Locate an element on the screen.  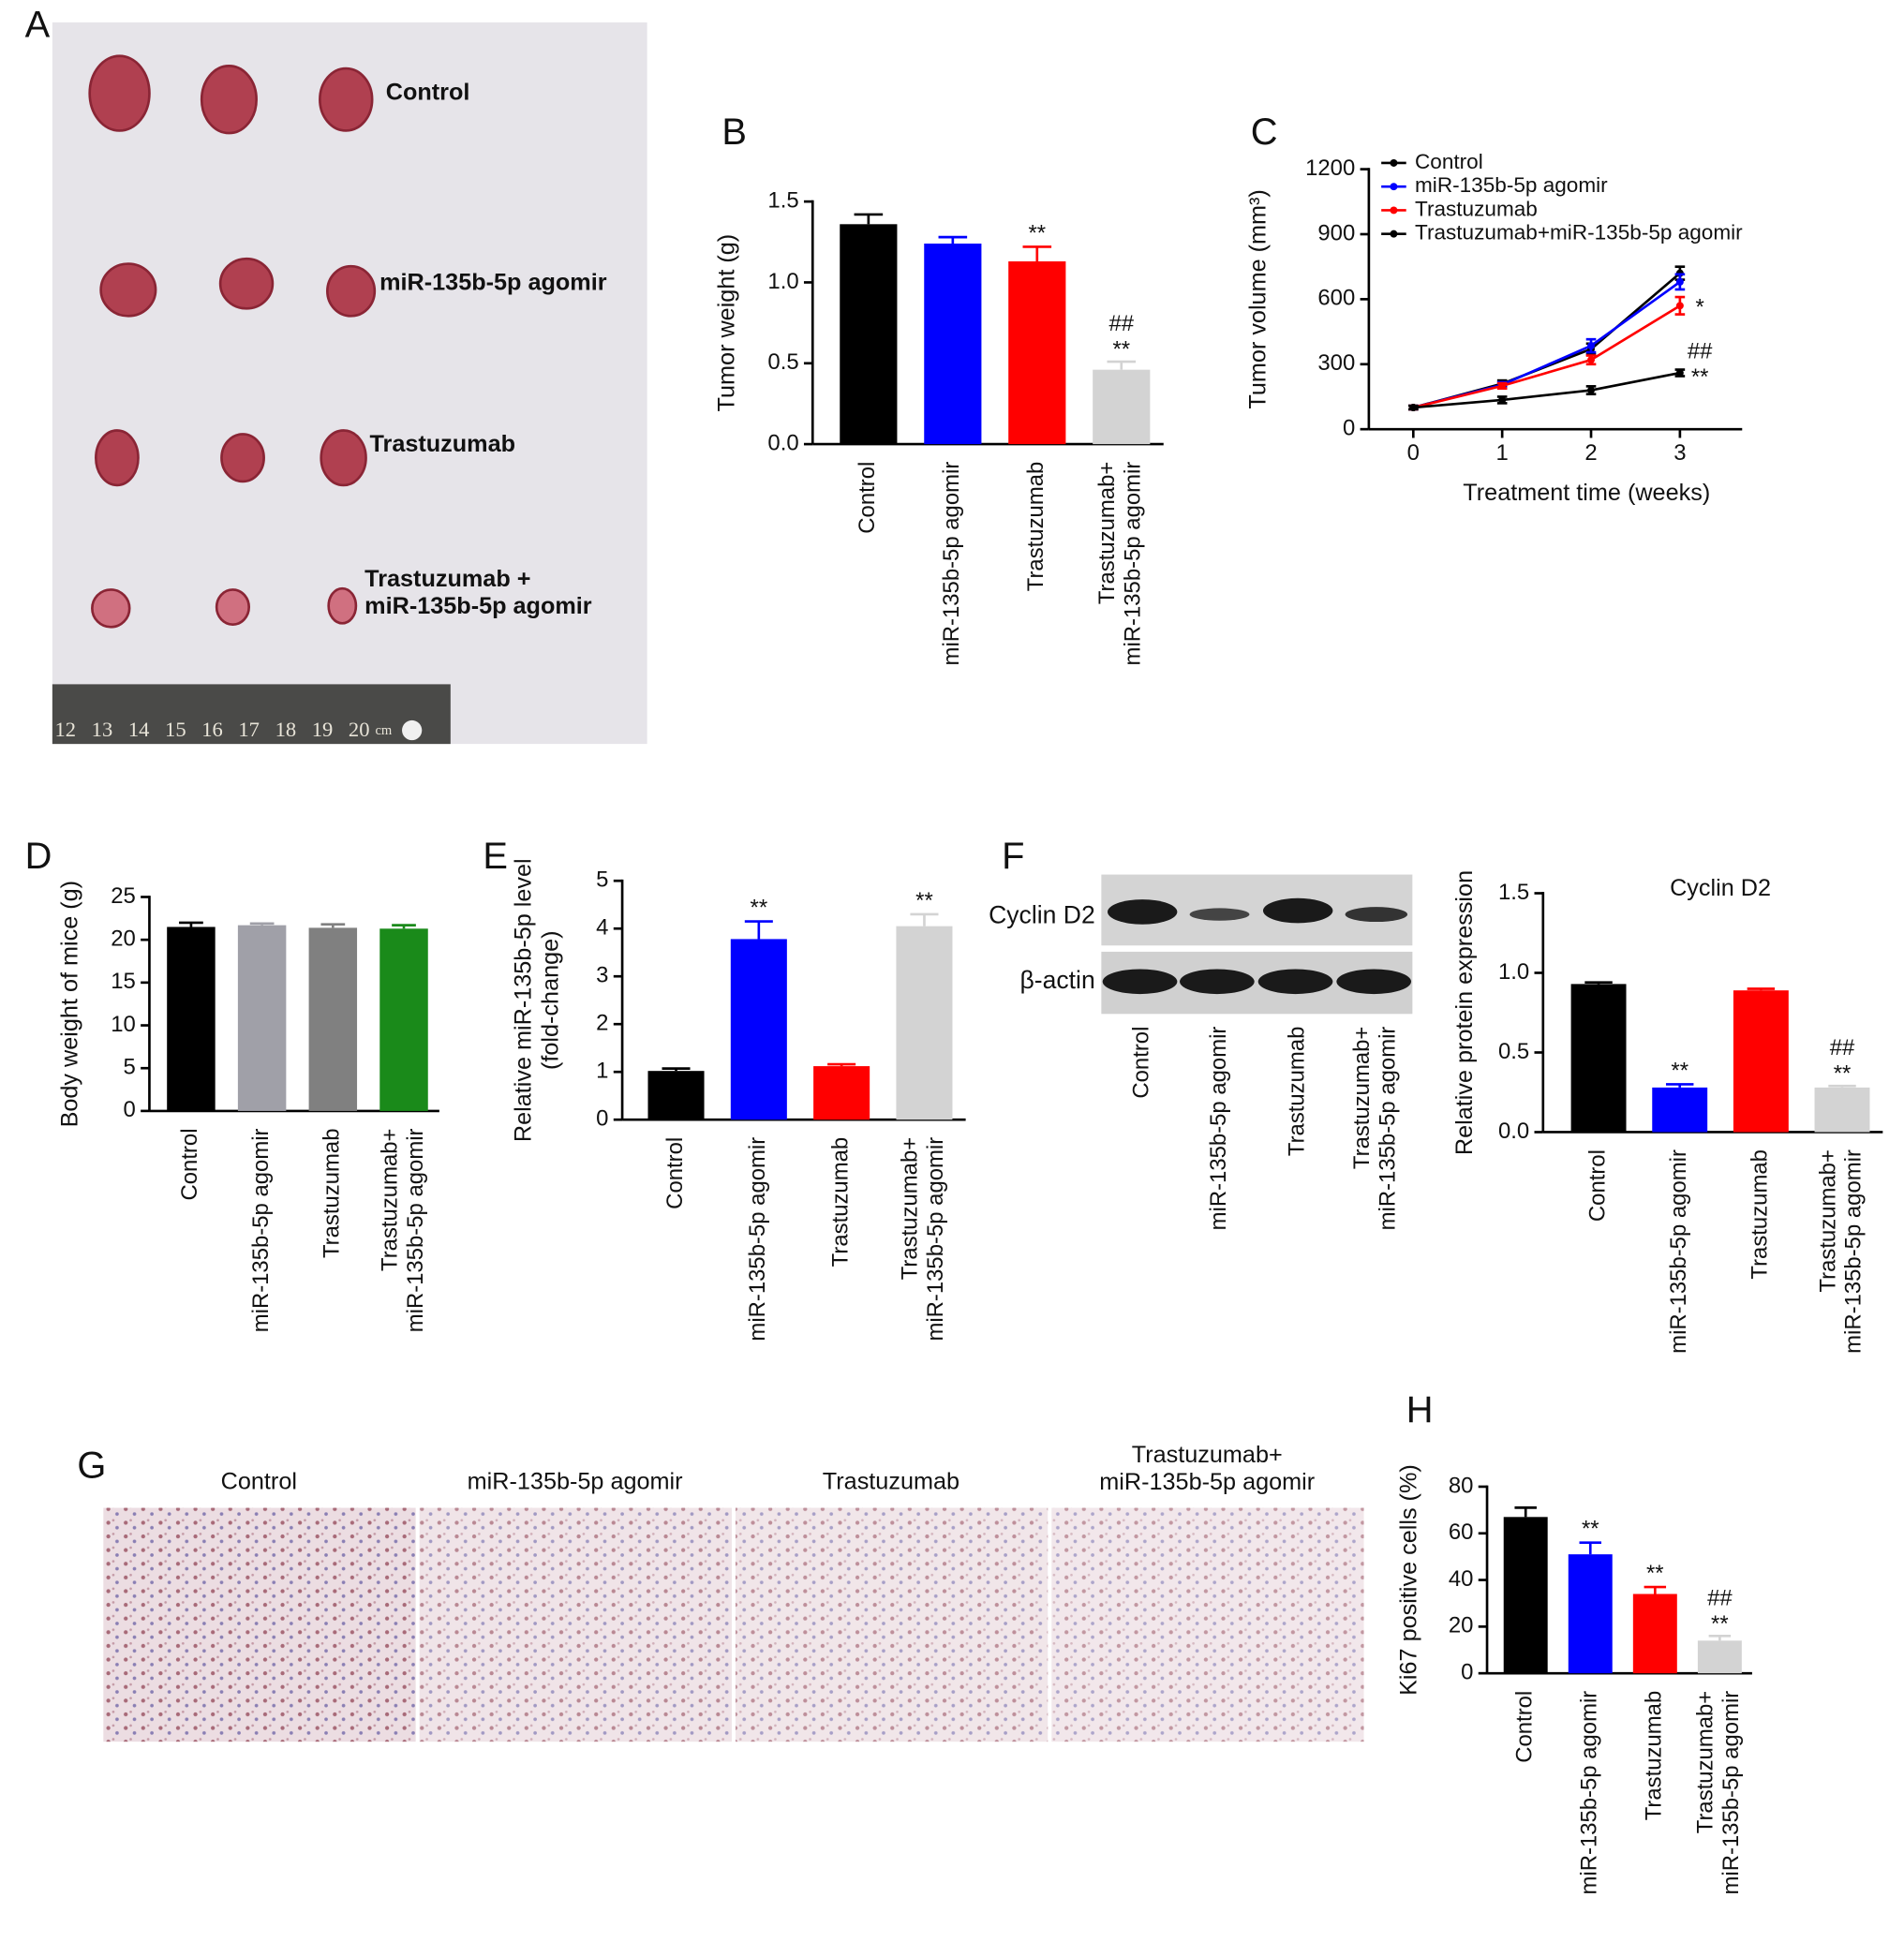
ruler-label: 20 is located at coordinates (359, 730).